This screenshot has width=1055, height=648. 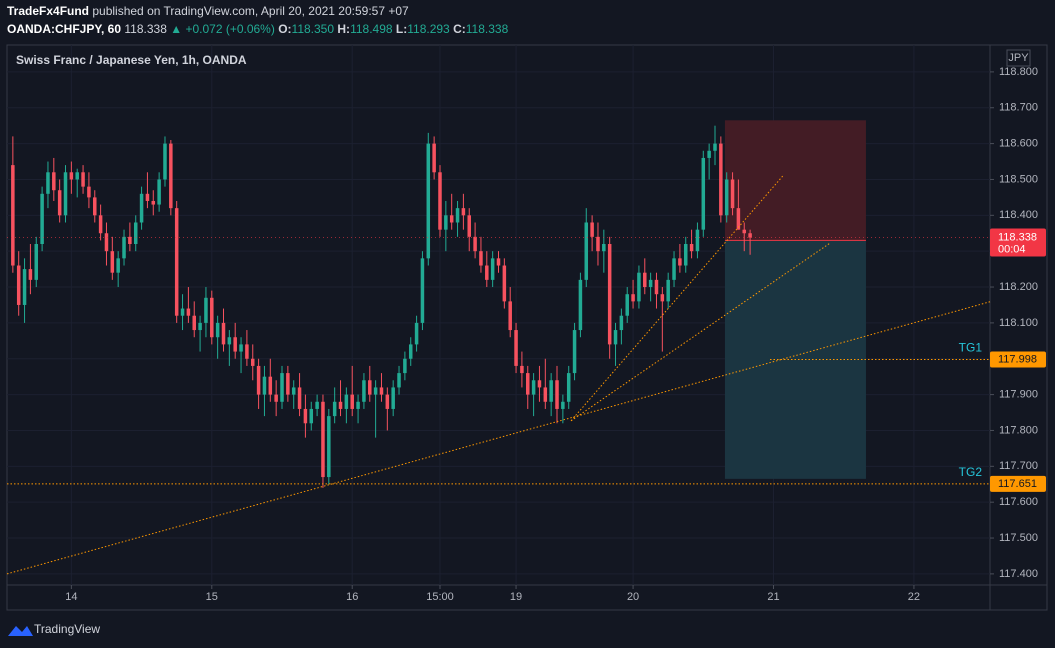 I want to click on x-tick-label: 22, so click(x=914, y=597).